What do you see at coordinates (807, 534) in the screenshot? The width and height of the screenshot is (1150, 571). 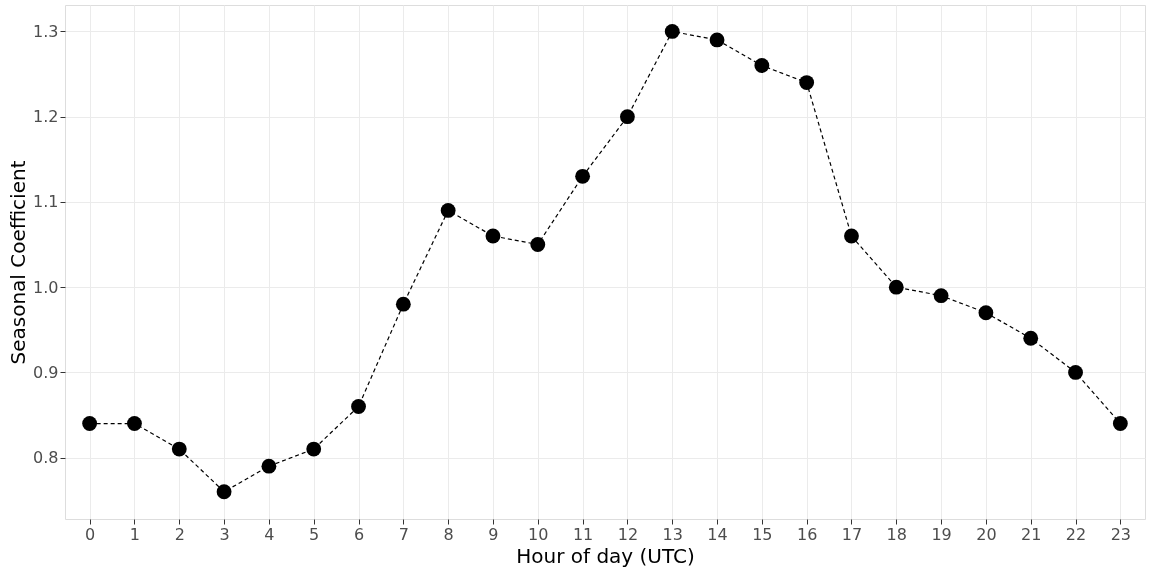 I see `x-tick-label: 16` at bounding box center [807, 534].